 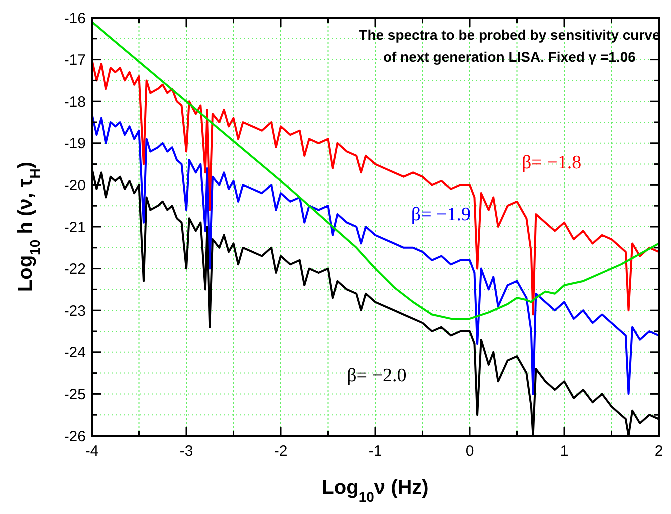 I want to click on y-tick-label: -19, so click(x=75, y=144).